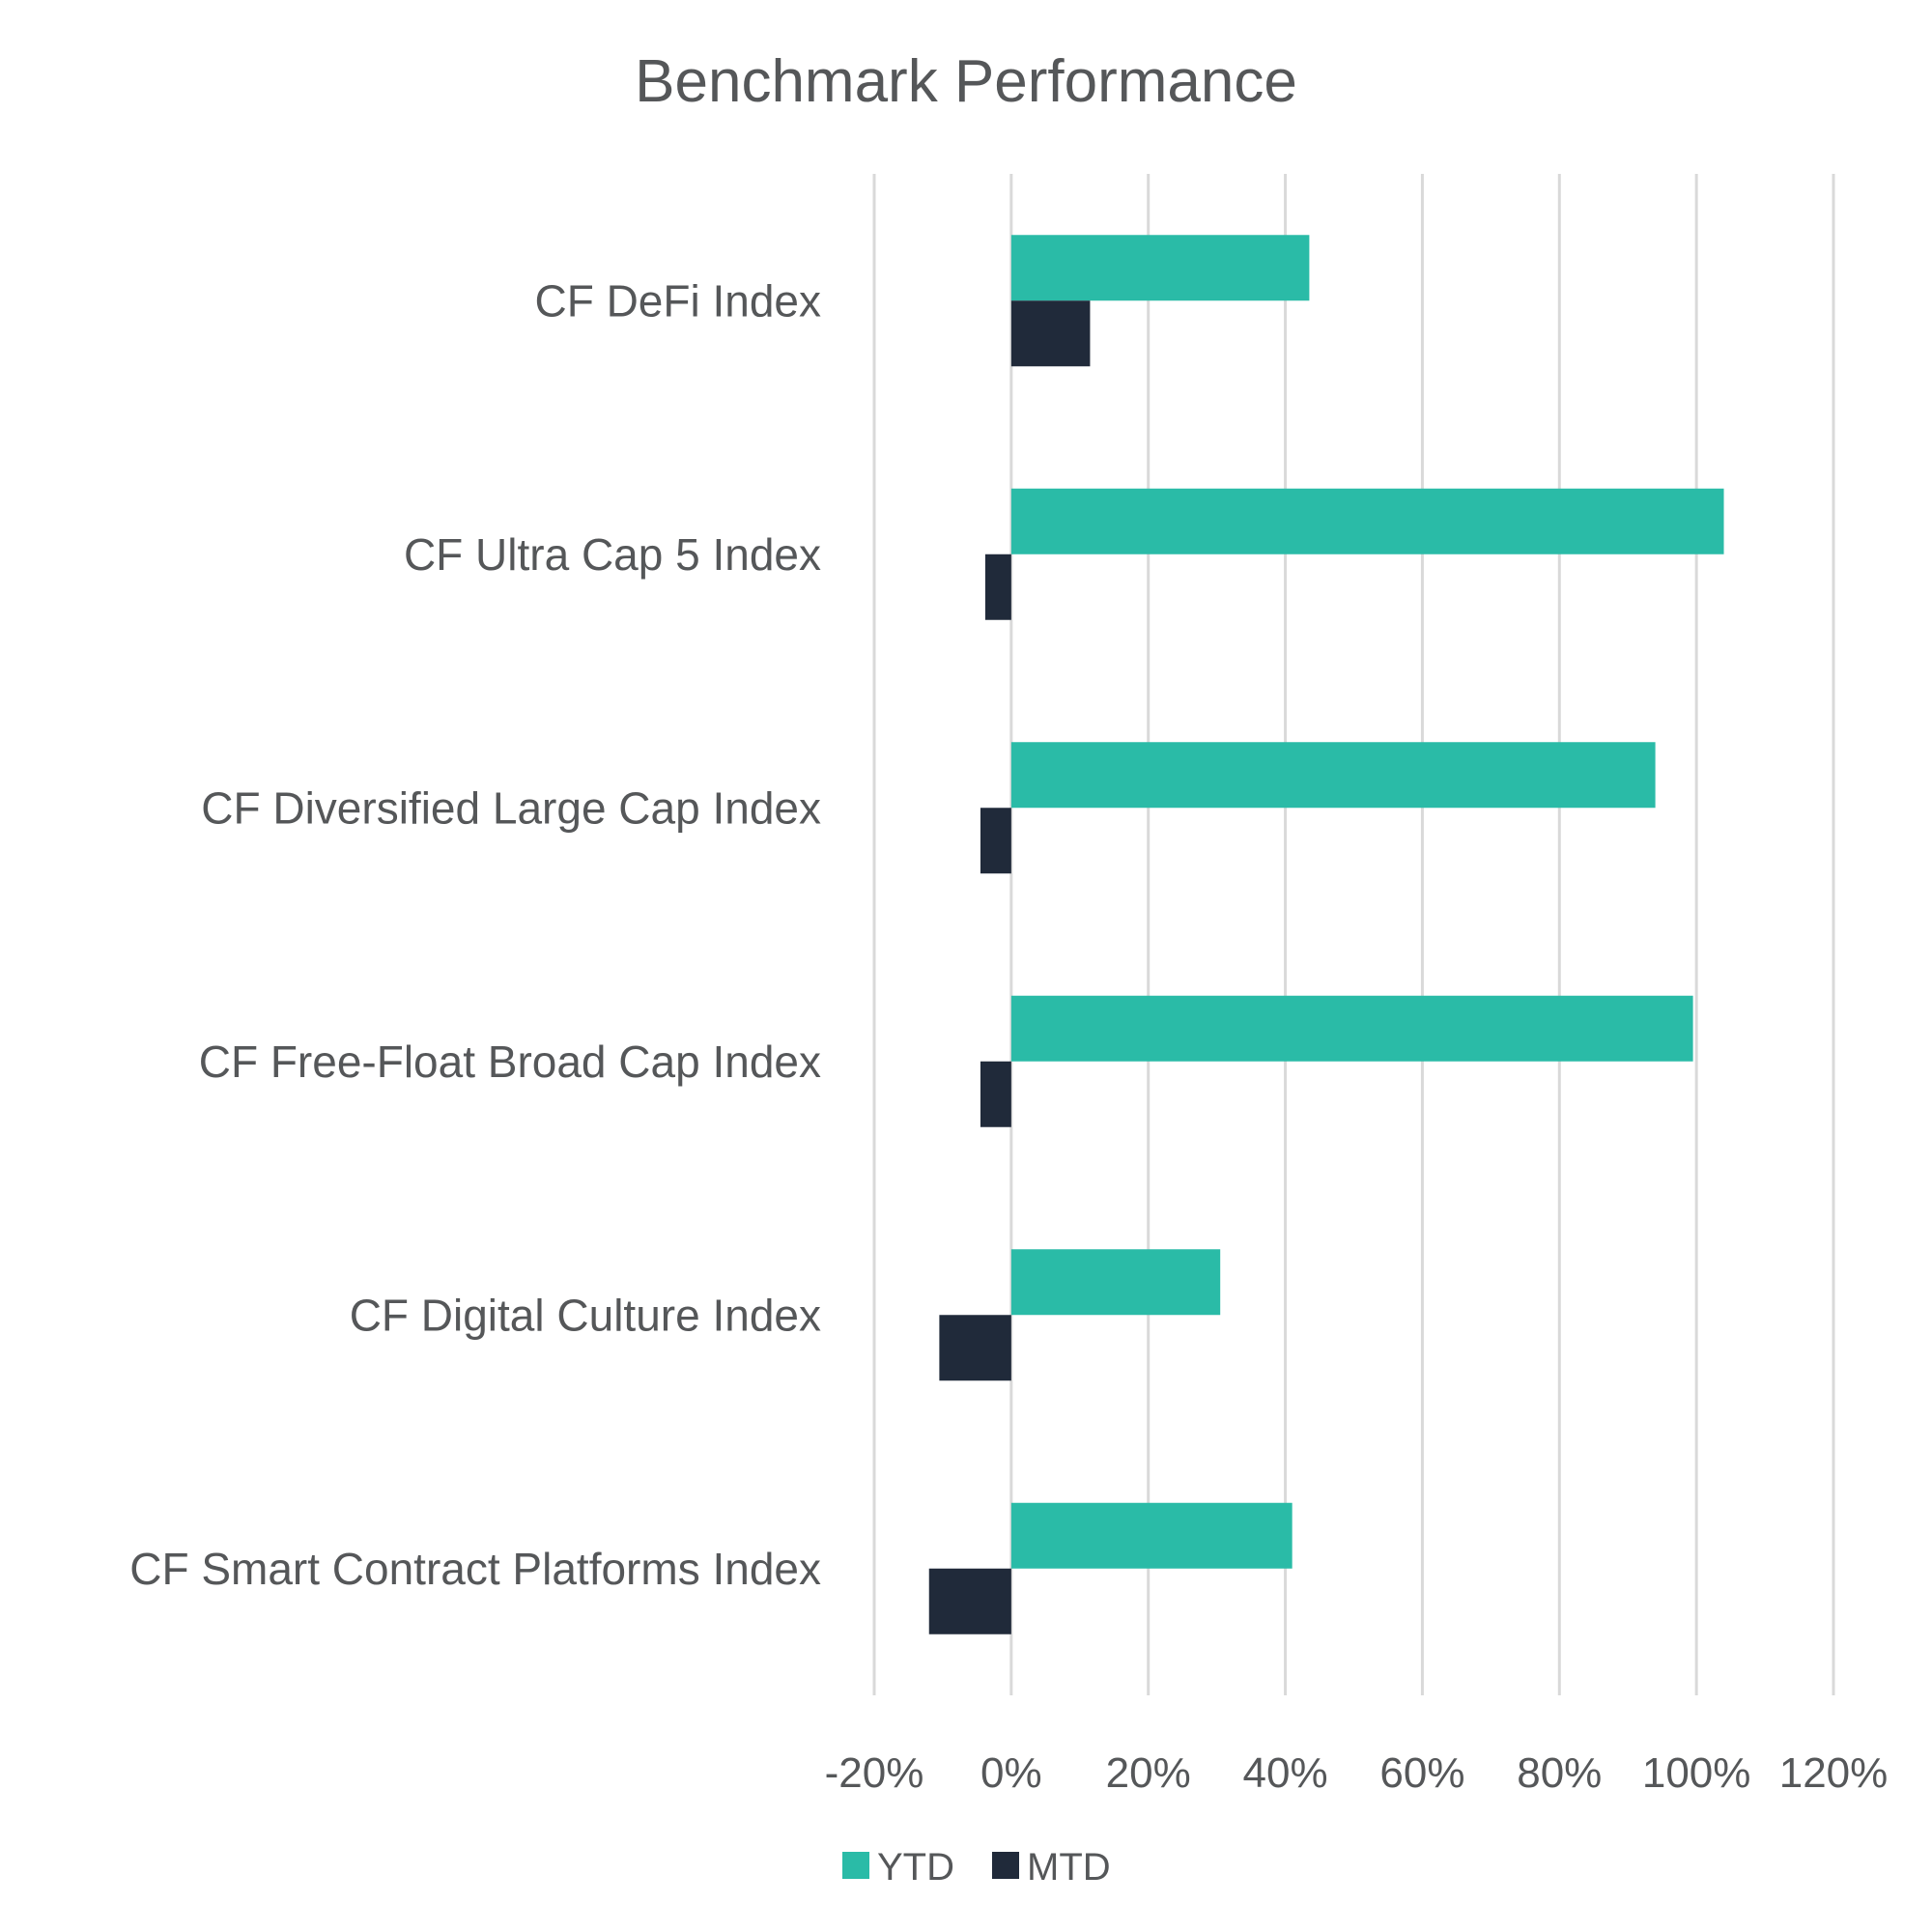 This screenshot has width=1932, height=1932. Describe the element at coordinates (976, 1867) in the screenshot. I see `legend: YTD MTD` at that location.